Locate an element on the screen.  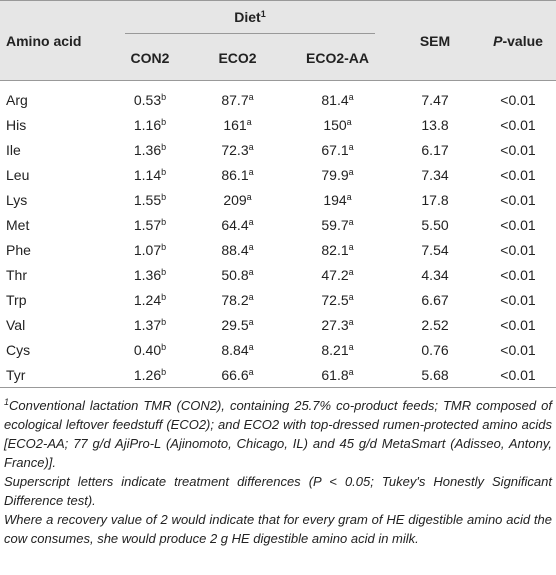
row-label: Ile is located at coordinates (13, 149).